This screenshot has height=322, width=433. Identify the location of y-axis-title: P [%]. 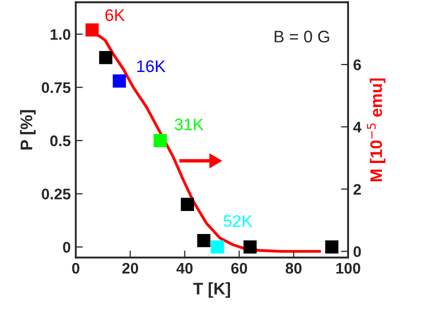
(28, 130).